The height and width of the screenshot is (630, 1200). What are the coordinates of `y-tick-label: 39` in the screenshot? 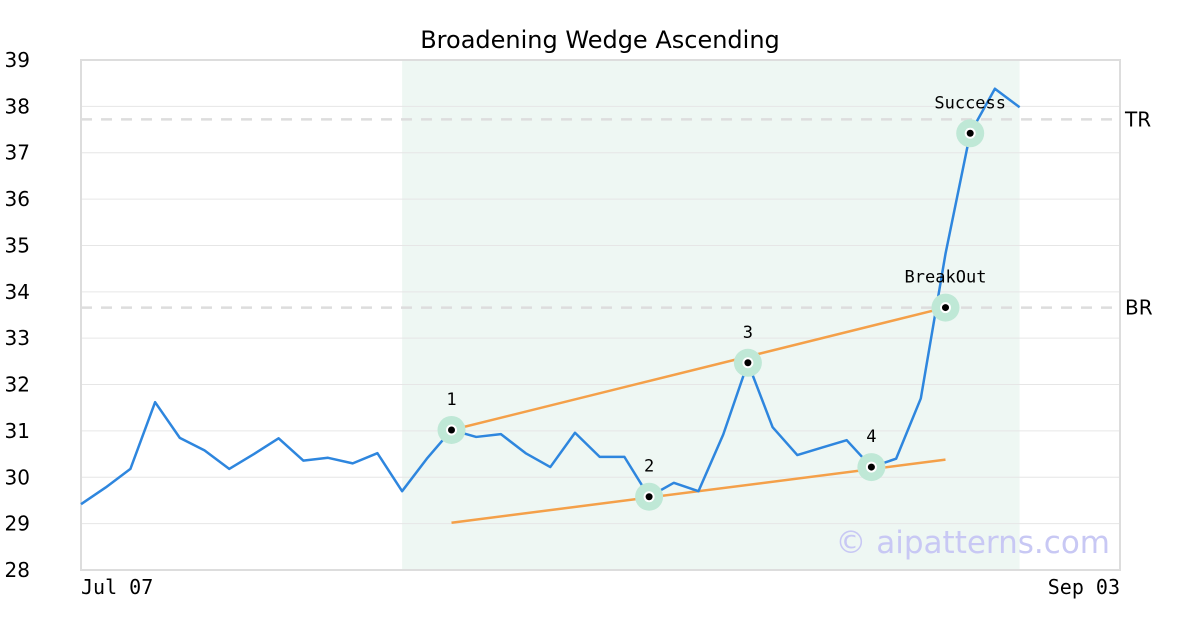 It's located at (17, 60).